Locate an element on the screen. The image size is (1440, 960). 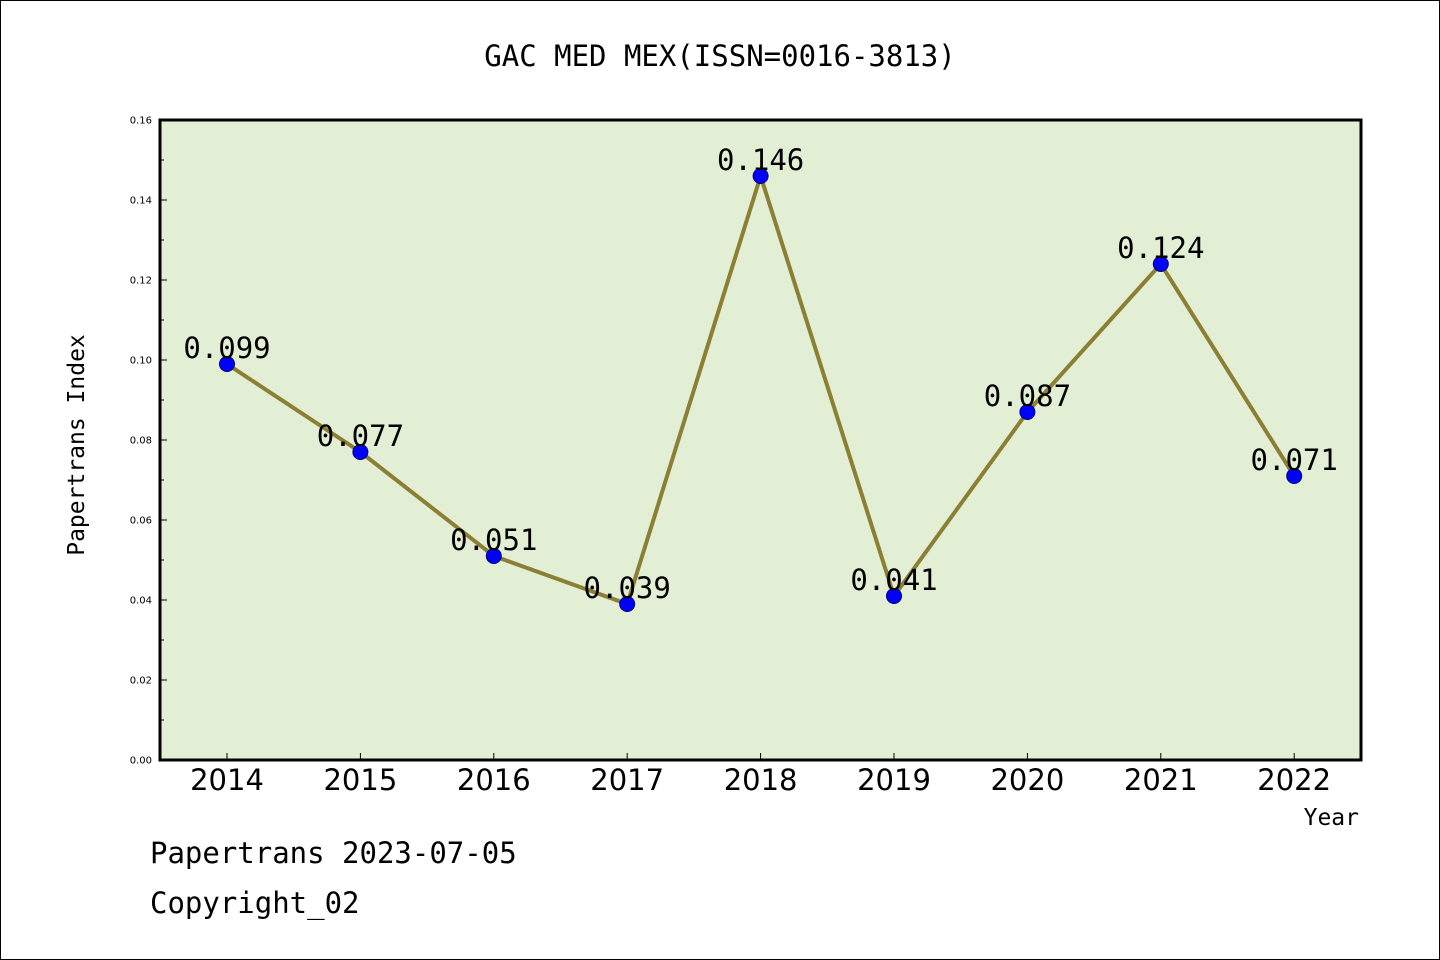
y-tick-label: 0.12 is located at coordinates (141, 281).